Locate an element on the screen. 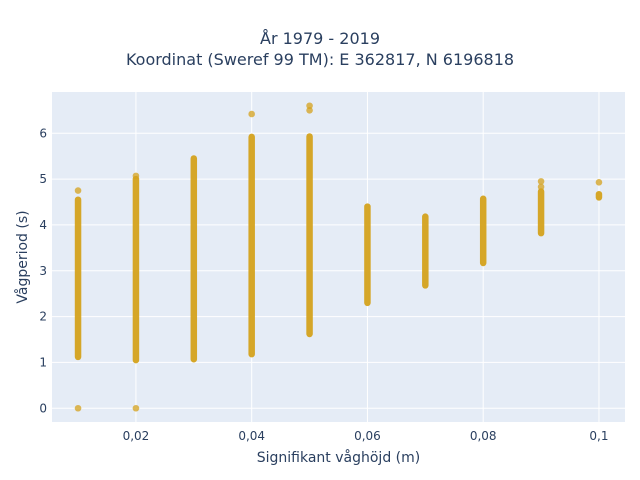  x-tick-label: 0,1 is located at coordinates (598, 436).